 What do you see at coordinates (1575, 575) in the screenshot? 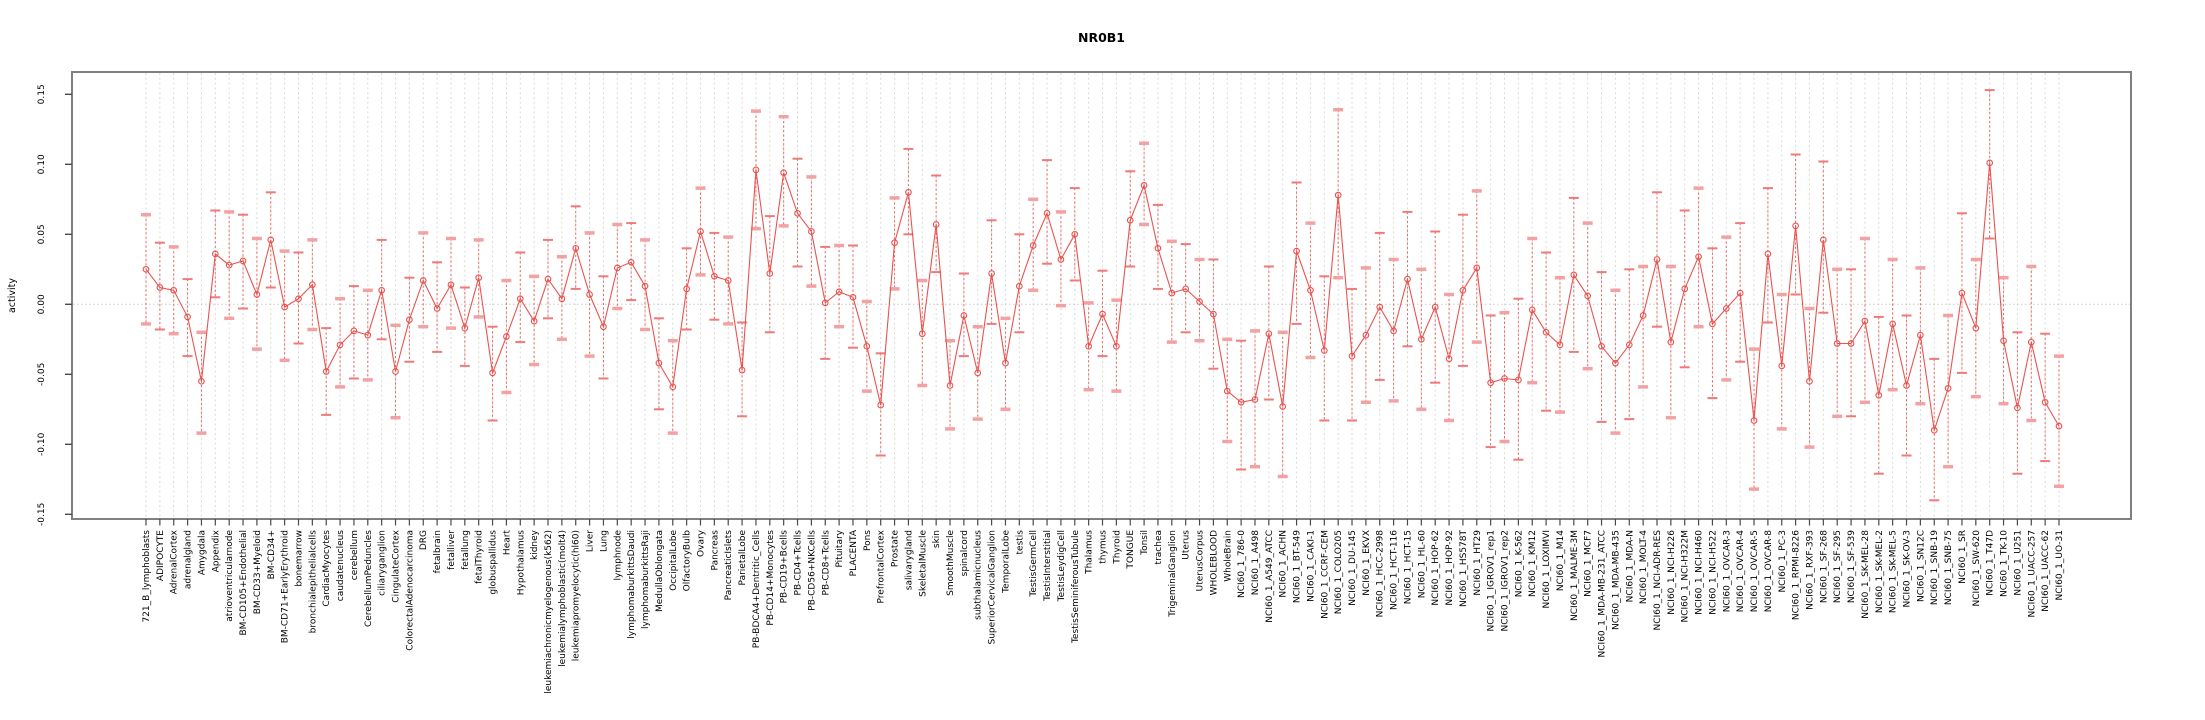
I see `x-tick-label: NCI60_1_MALME-3M` at bounding box center [1575, 575].